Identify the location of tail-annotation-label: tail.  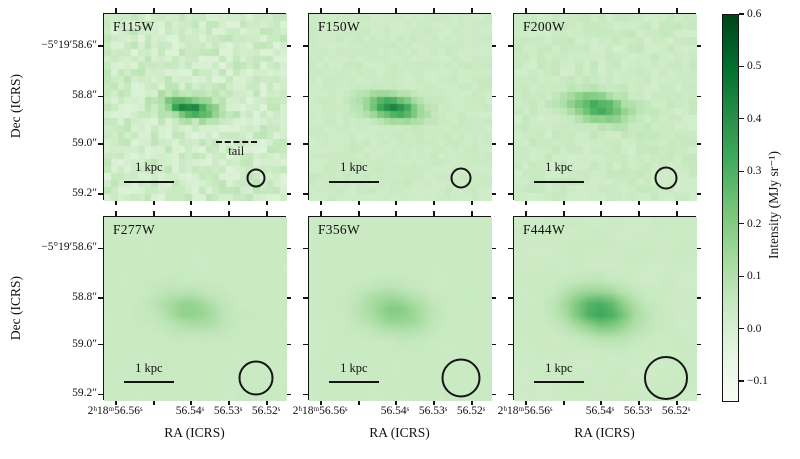
(236, 151).